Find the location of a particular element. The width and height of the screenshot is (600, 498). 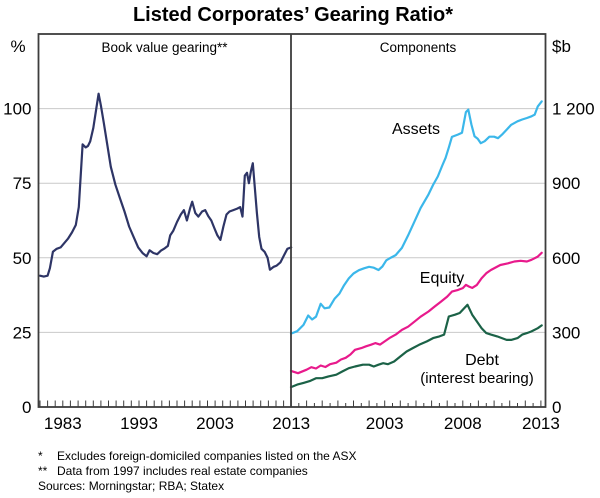

right-panel-header: Components is located at coordinates (418, 47).